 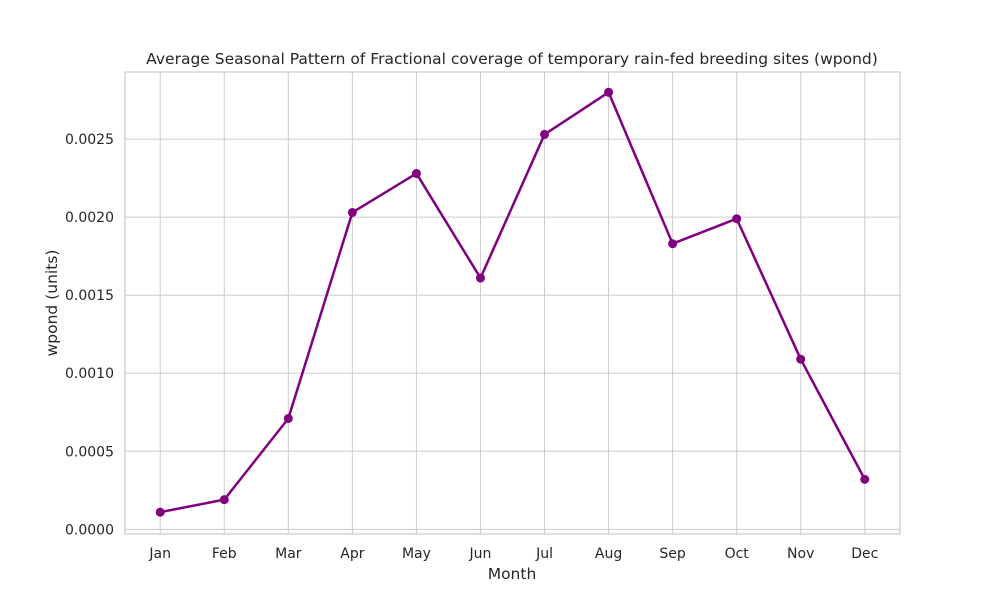 I want to click on data-point-oct, so click(x=737, y=219).